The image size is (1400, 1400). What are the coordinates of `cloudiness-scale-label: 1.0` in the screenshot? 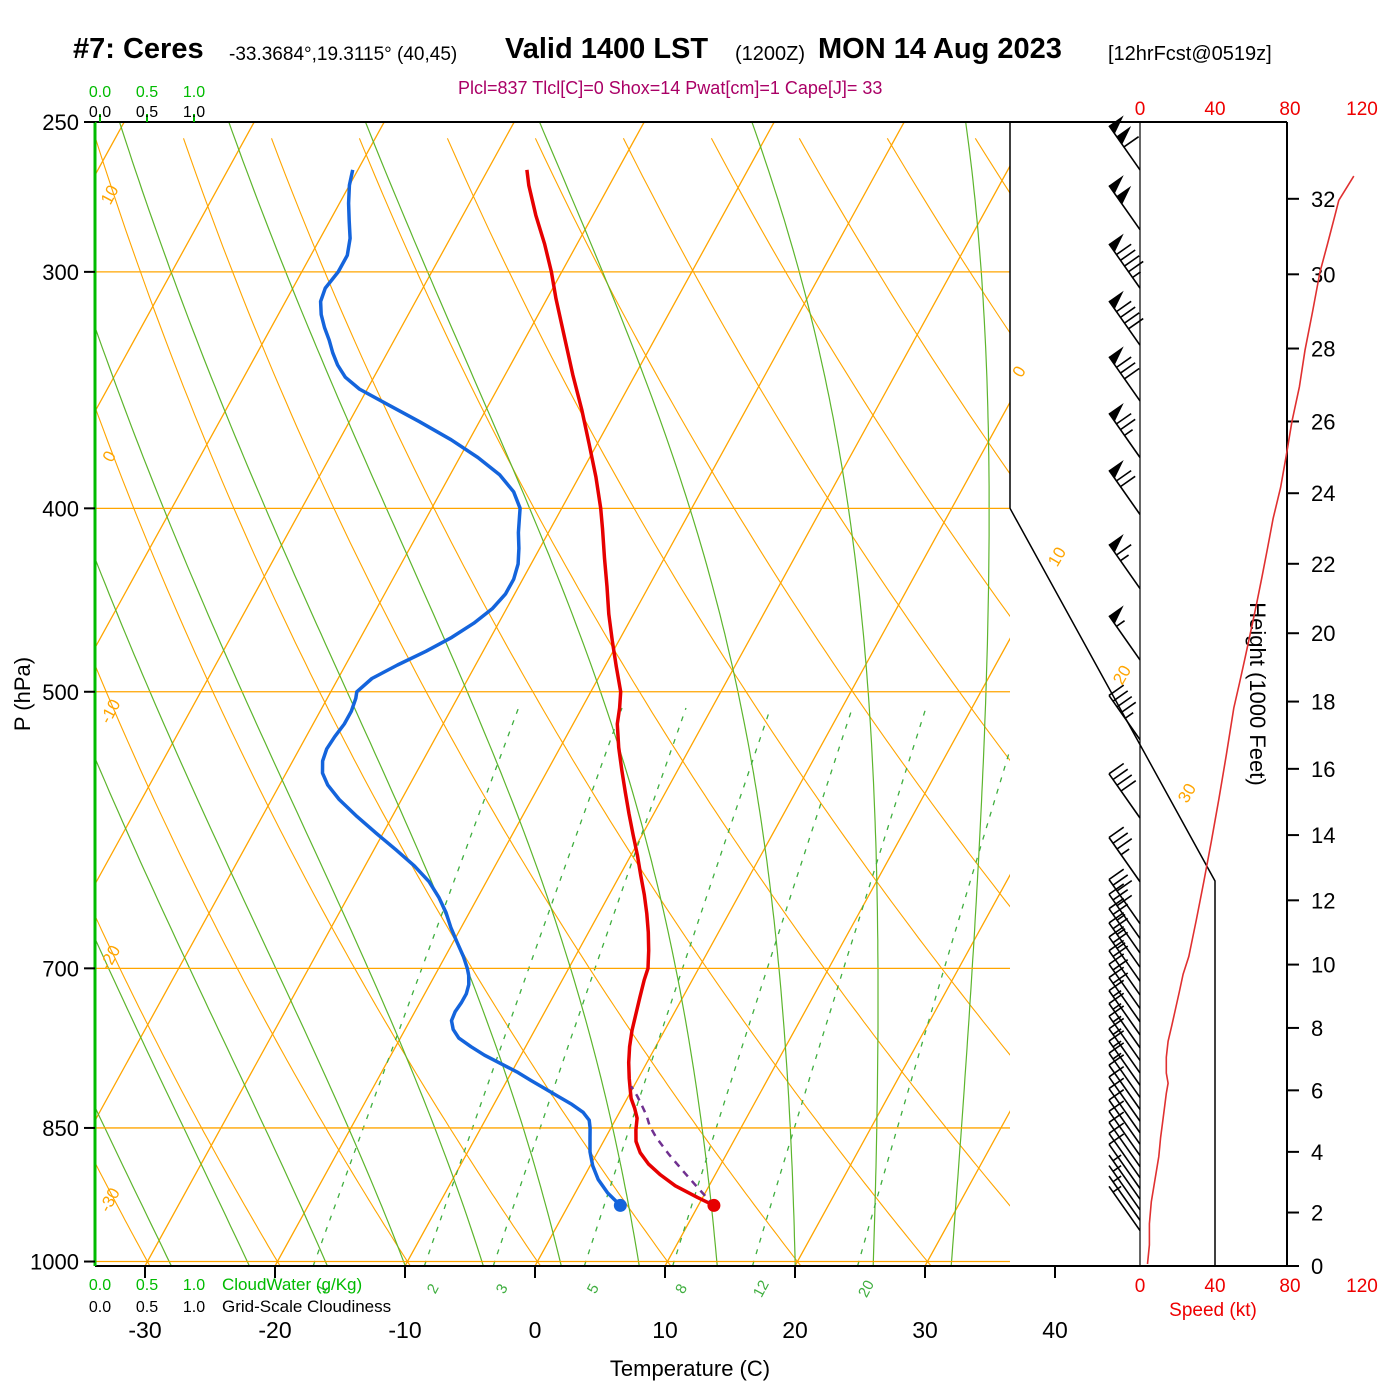 It's located at (194, 1307).